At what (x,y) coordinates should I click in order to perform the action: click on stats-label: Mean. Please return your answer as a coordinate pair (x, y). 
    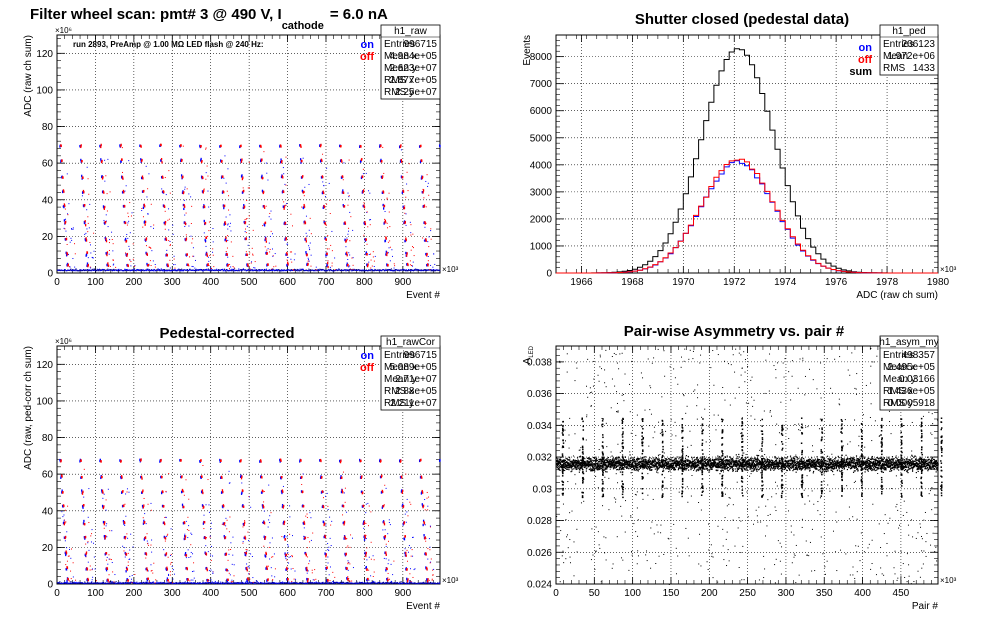
    Looking at the image, I should click on (895, 56).